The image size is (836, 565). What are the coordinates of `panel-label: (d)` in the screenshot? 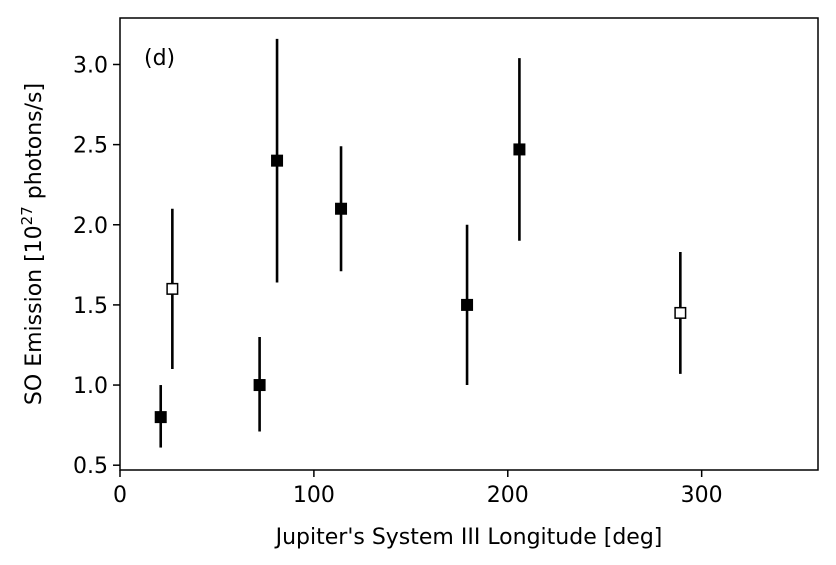 It's located at (159, 58).